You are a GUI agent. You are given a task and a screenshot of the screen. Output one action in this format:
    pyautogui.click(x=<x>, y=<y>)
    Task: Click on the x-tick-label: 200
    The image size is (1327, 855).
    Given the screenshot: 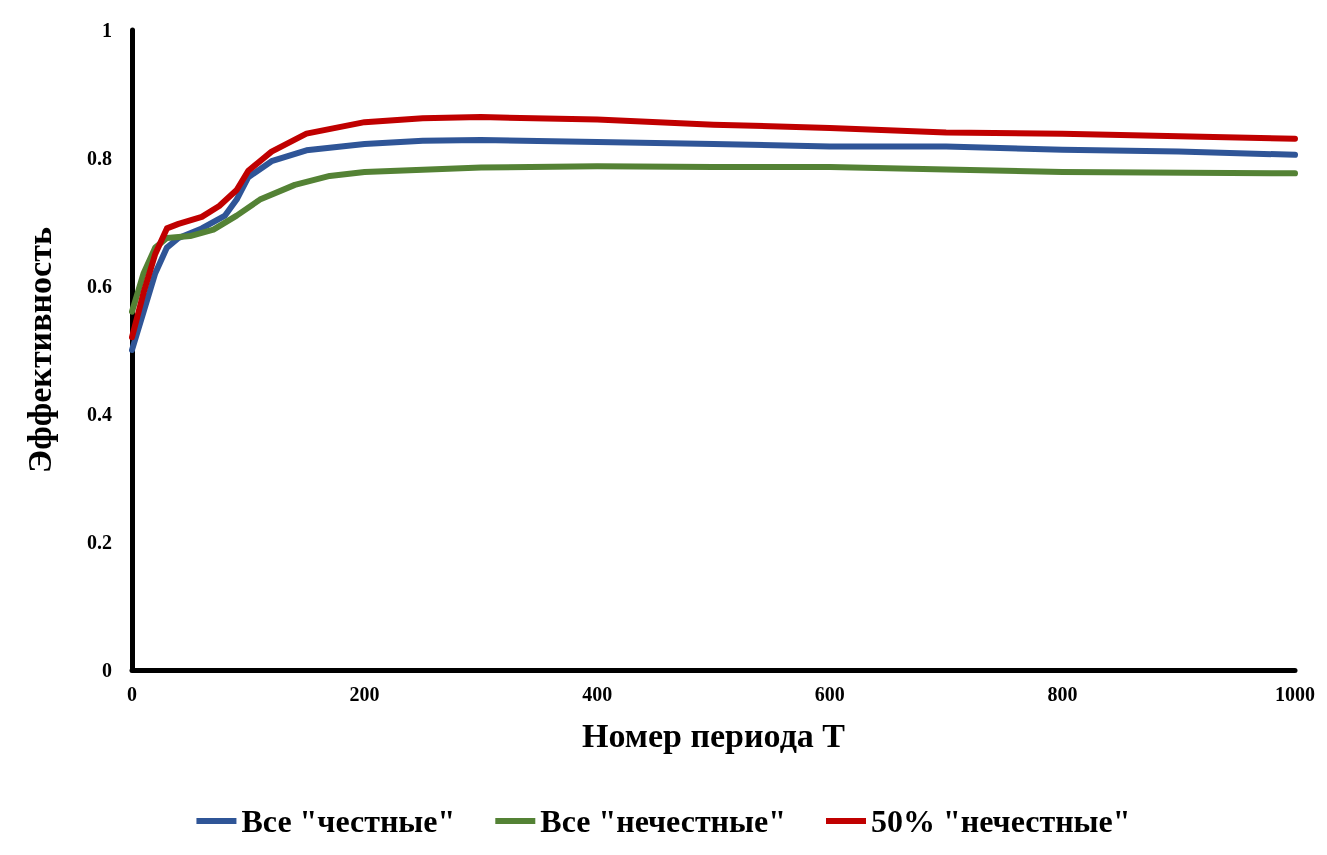 What is the action you would take?
    pyautogui.click(x=364, y=694)
    